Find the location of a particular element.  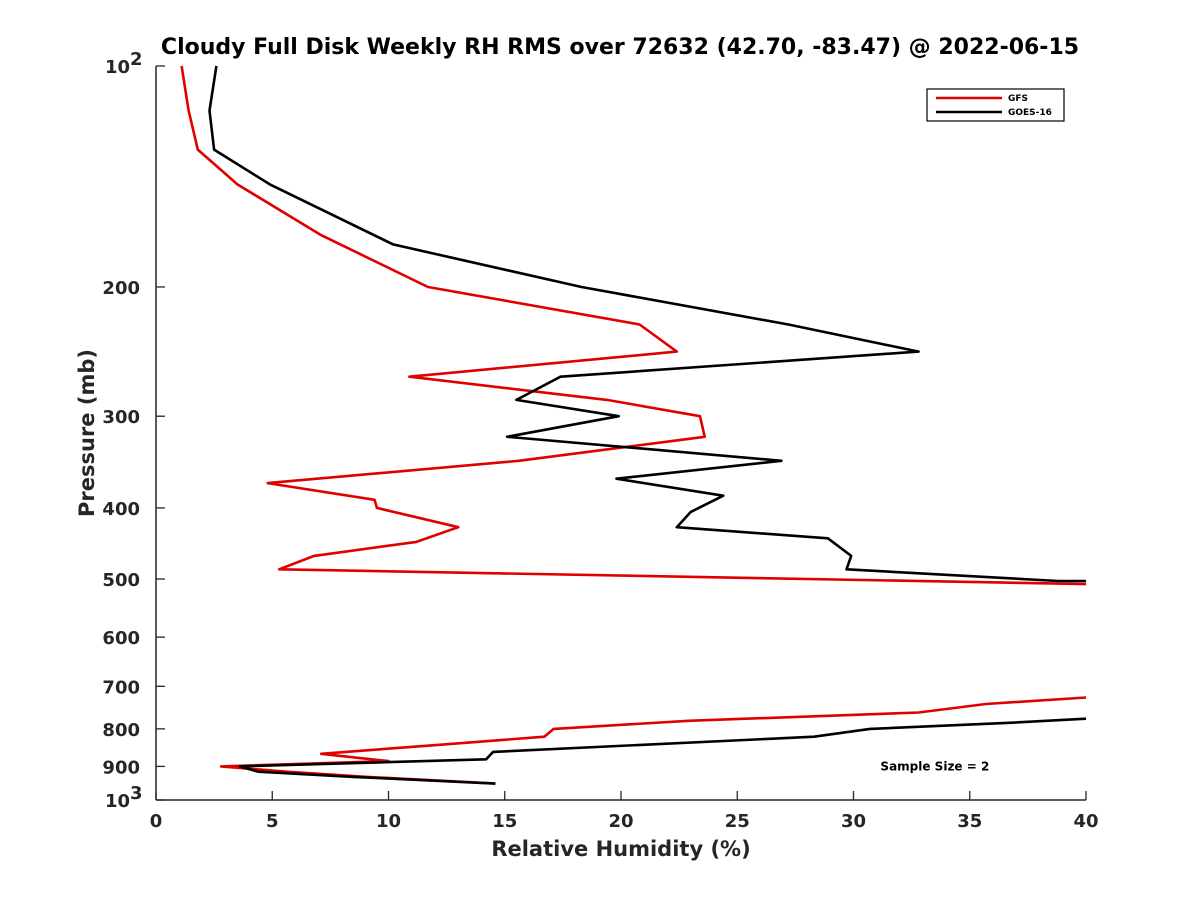

legend: GFS GOES-16 is located at coordinates (995, 105).